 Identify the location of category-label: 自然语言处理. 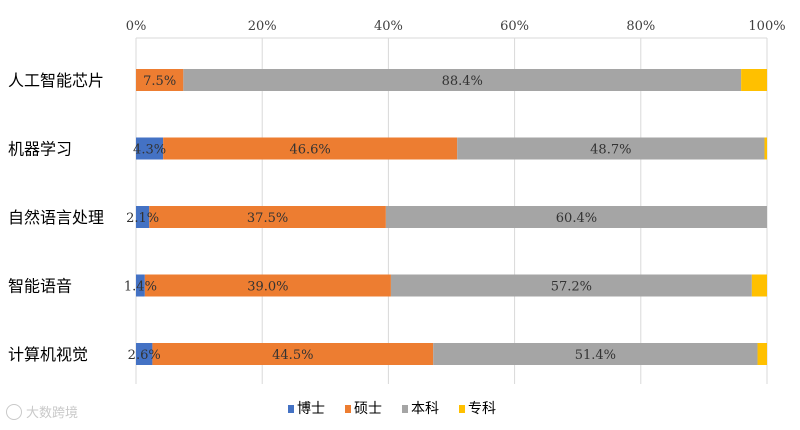
(56, 217).